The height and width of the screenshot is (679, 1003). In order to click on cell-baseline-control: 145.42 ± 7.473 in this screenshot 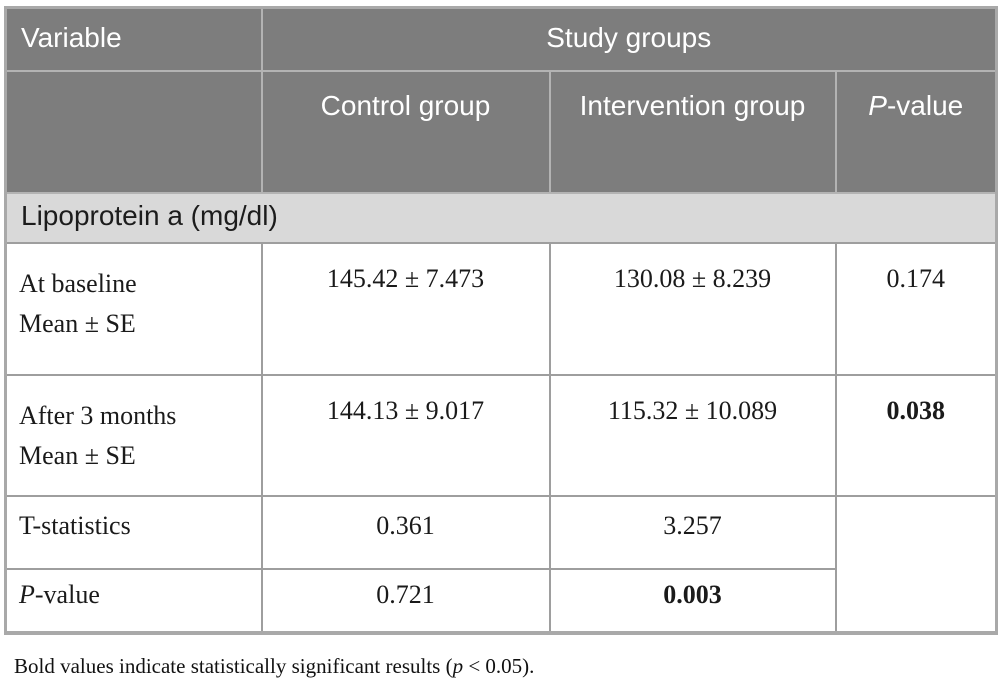, I will do `click(405, 309)`.